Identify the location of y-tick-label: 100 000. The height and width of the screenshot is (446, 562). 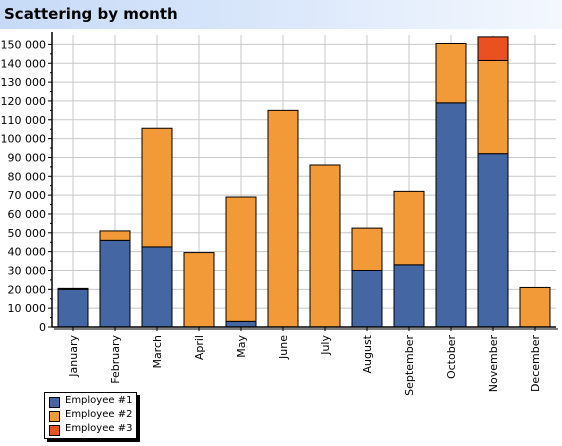
(24, 139).